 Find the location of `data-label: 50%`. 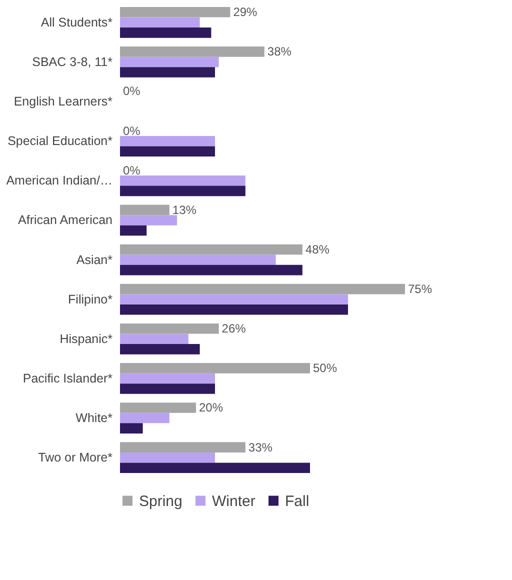

data-label: 50% is located at coordinates (325, 368).